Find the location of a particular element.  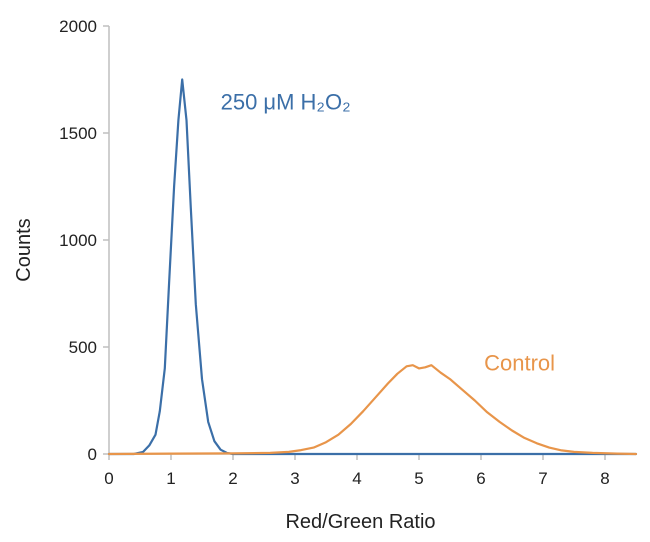

y-tick-label: 500 is located at coordinates (83, 347).